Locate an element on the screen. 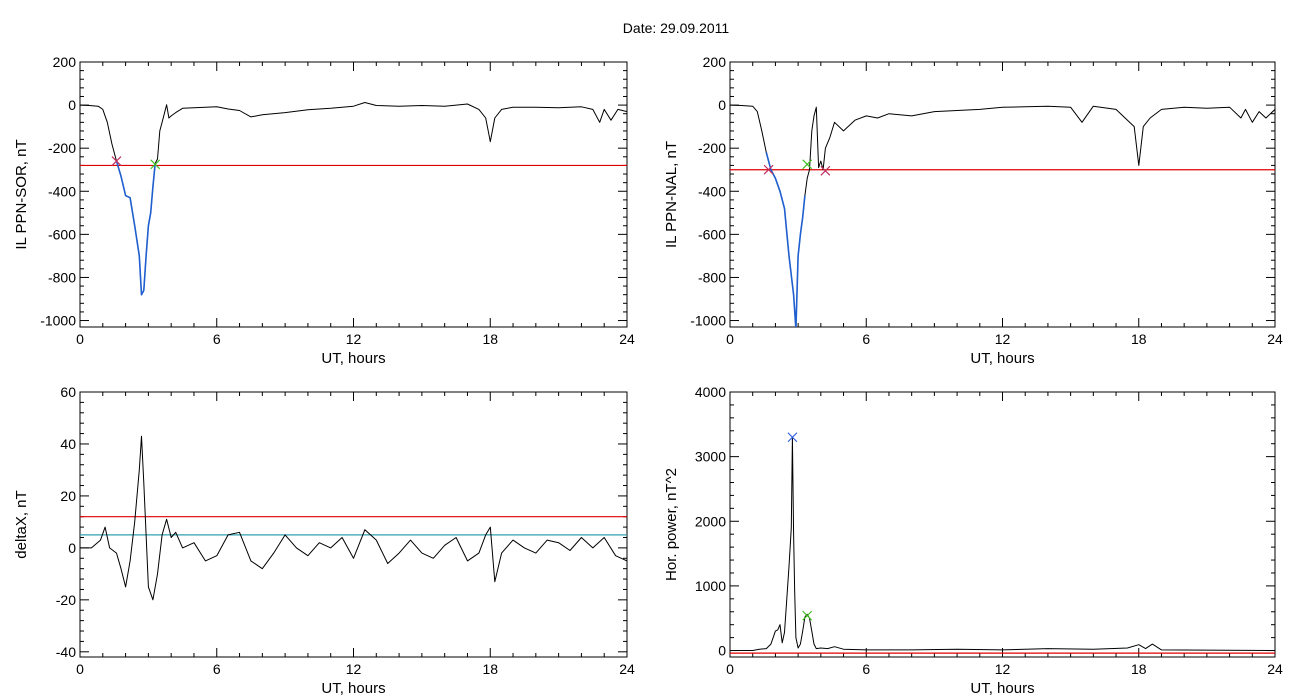 Image resolution: width=1300 pixels, height=700 pixels. y-tick-label: 3000 is located at coordinates (710, 457).